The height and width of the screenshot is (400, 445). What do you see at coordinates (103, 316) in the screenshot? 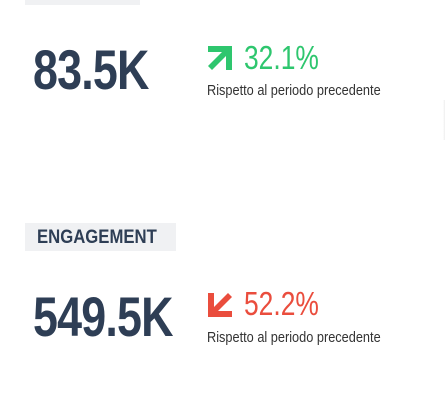
I see `metric-value: 549.5K` at bounding box center [103, 316].